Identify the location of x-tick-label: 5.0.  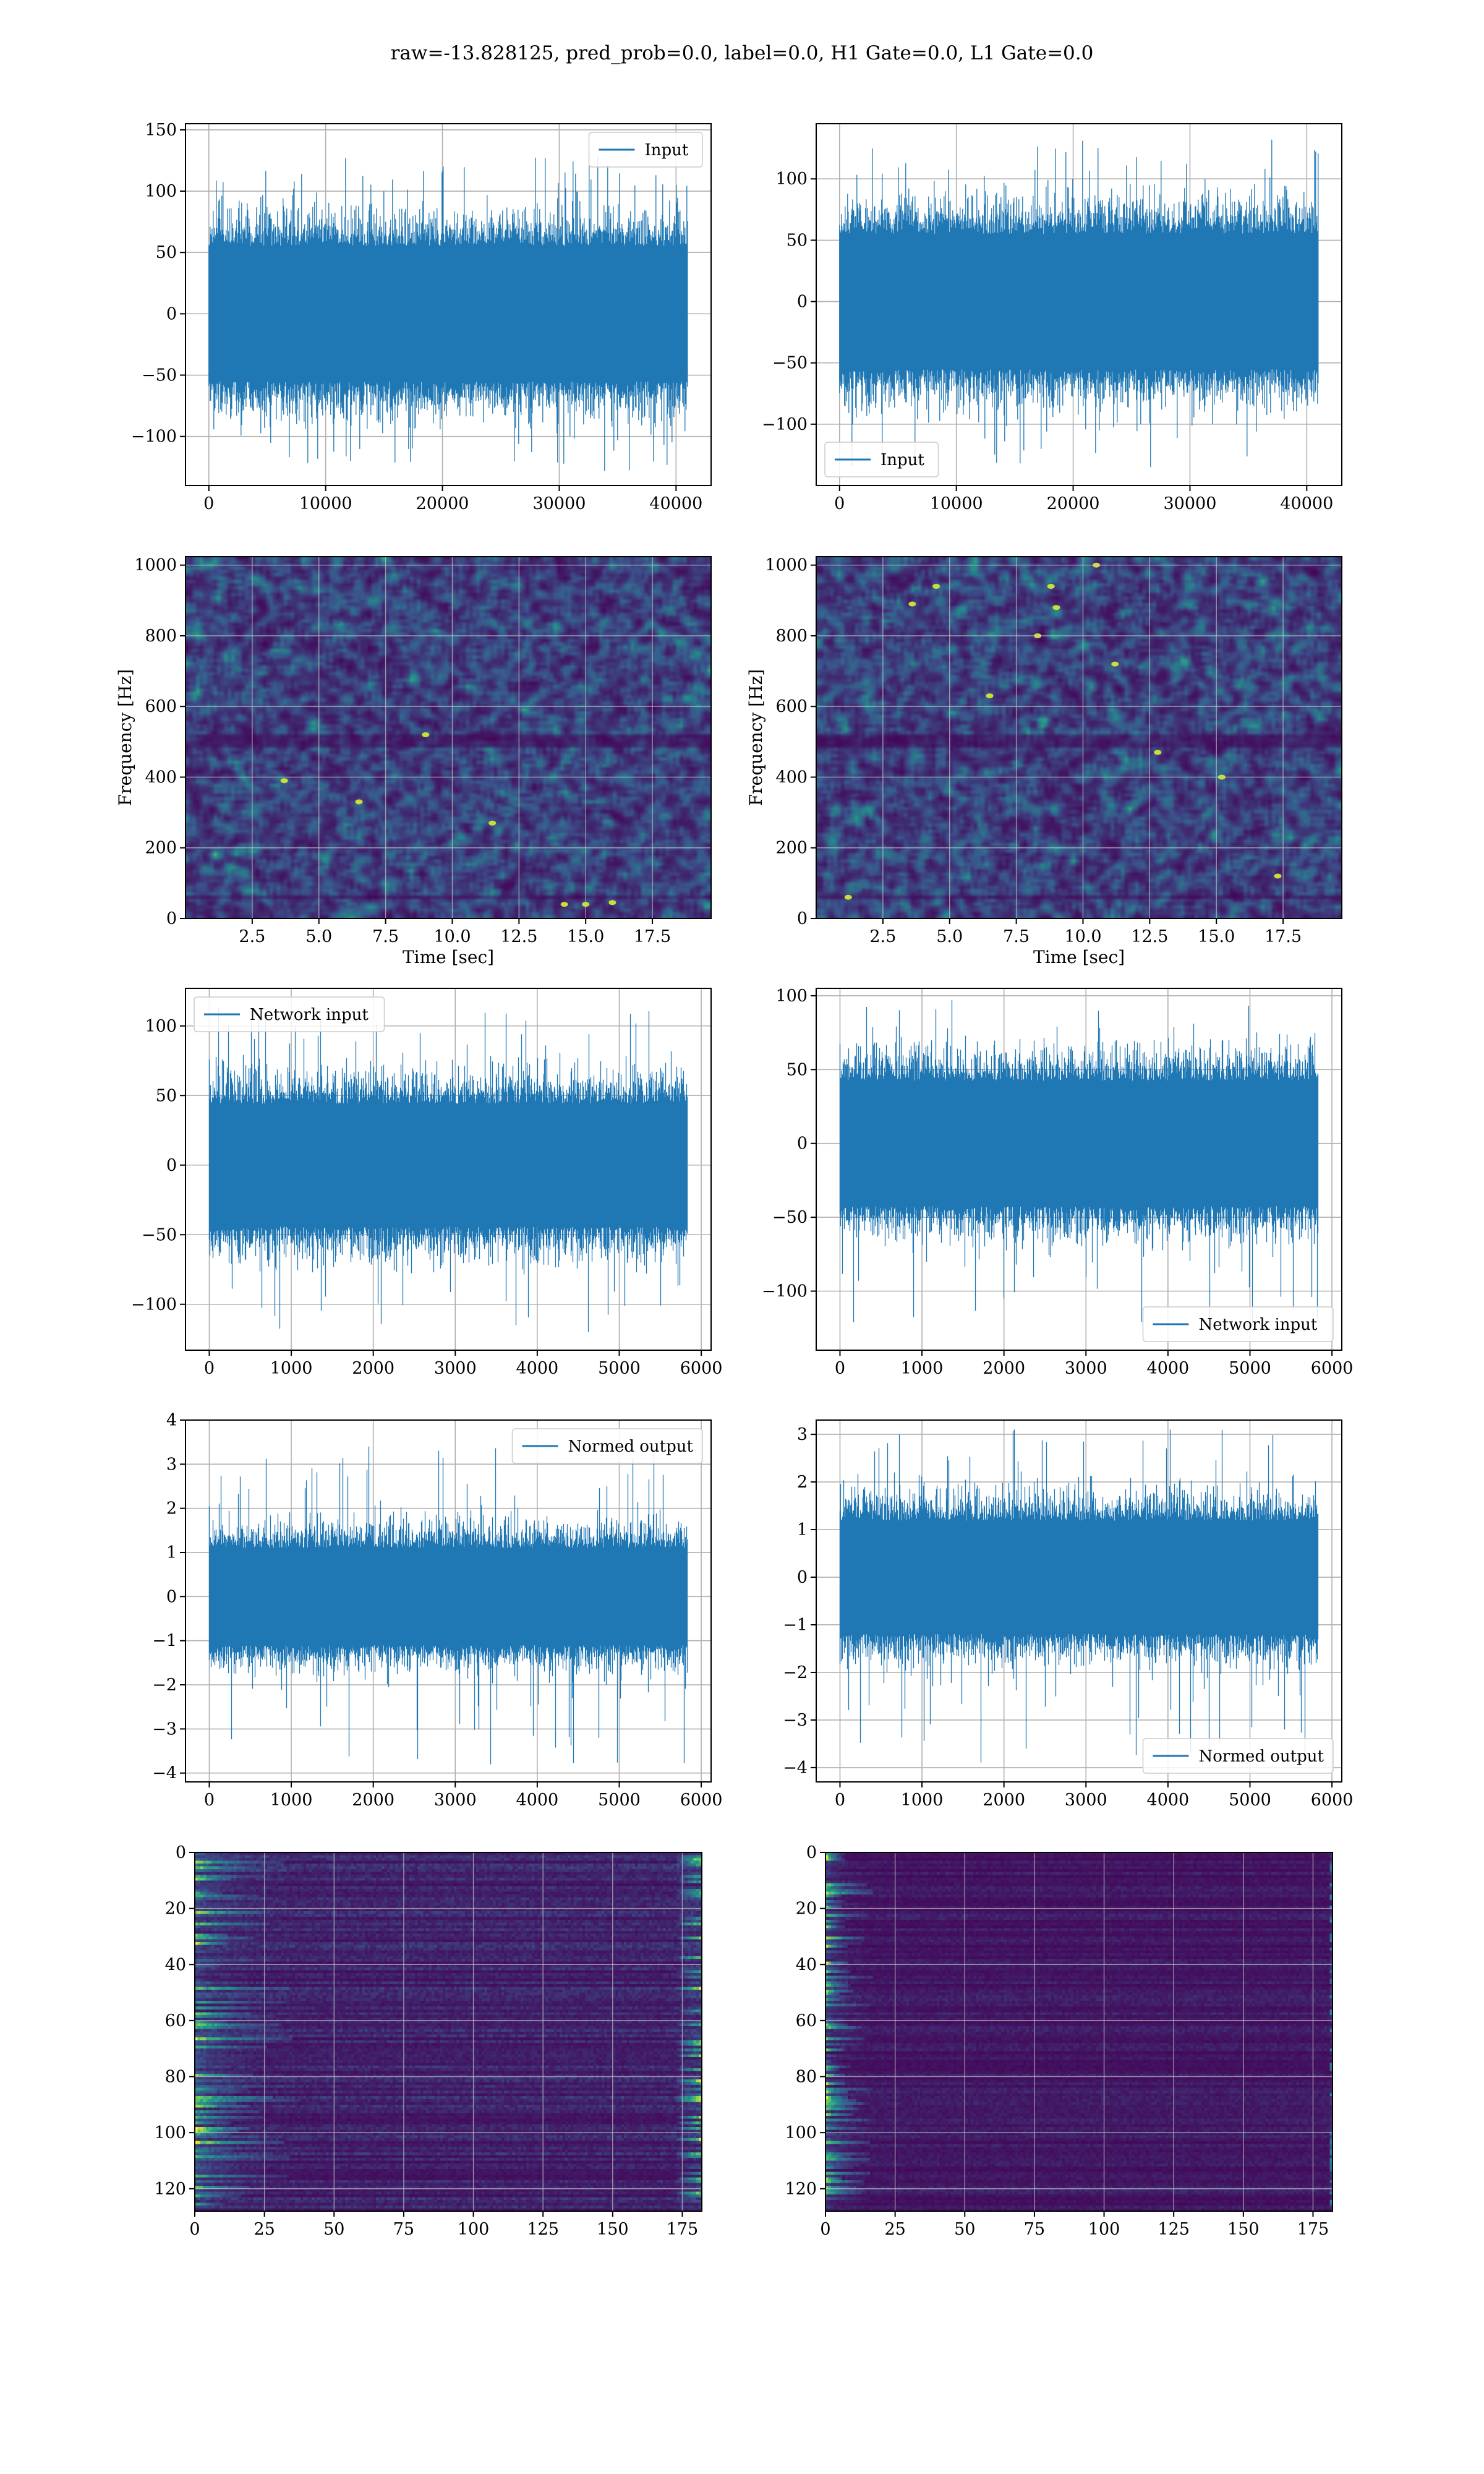
(318, 936).